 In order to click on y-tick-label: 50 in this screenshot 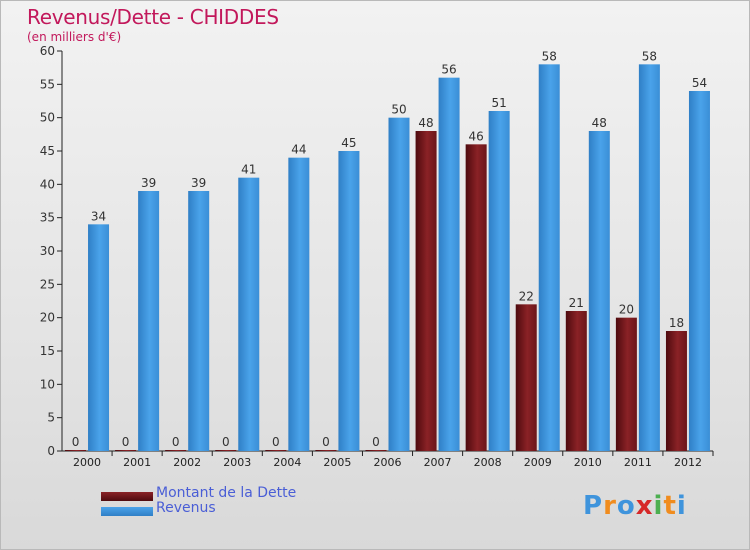, I will do `click(47, 118)`.